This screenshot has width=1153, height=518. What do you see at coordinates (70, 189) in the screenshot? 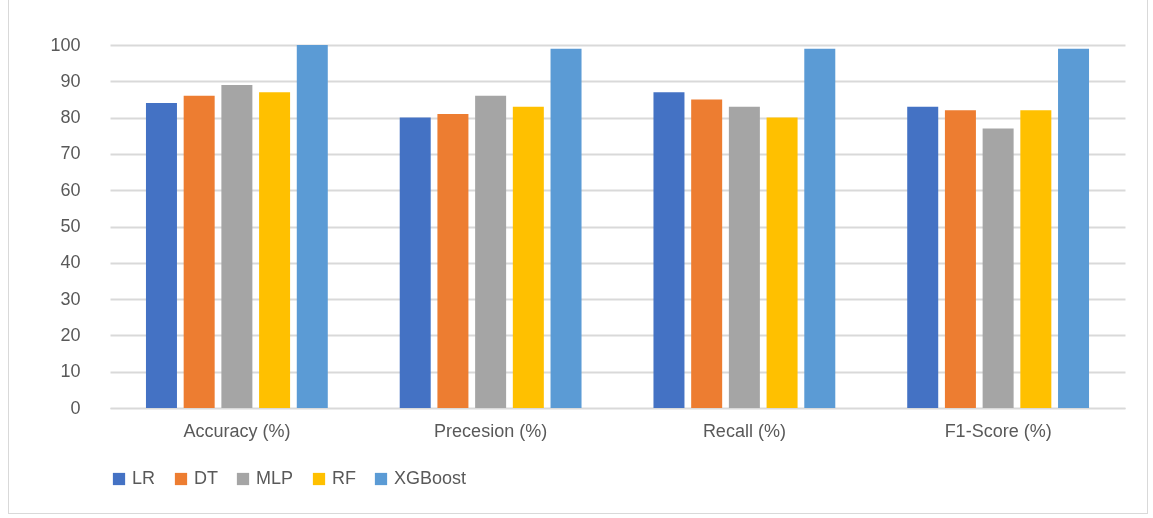
I see `y-tick-label: 60` at bounding box center [70, 189].